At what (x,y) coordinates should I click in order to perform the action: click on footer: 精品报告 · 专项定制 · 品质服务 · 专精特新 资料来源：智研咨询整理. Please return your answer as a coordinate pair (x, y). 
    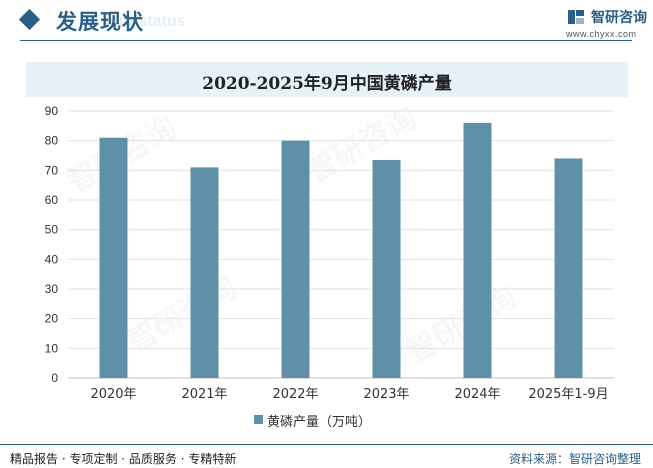
    Looking at the image, I should click on (326, 456).